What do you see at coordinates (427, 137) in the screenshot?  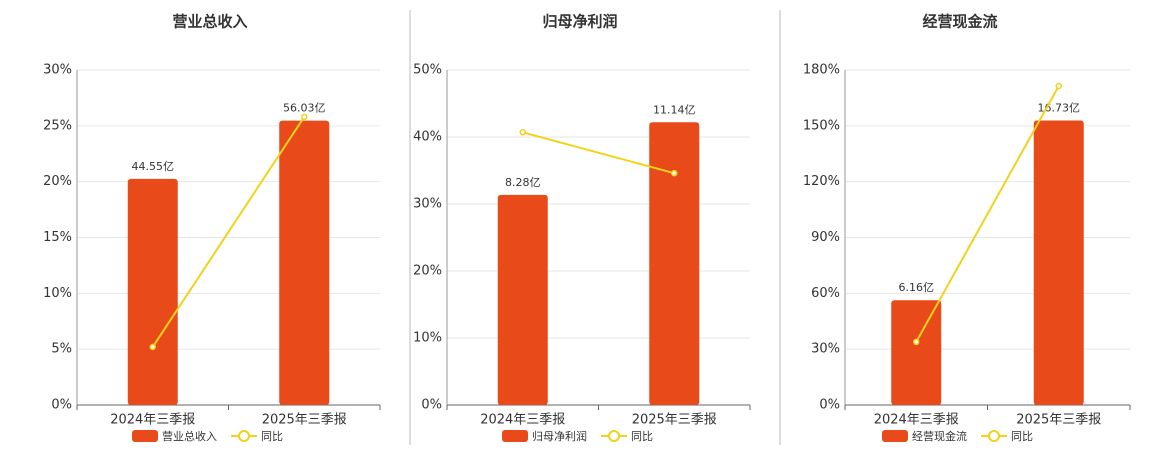 I see `y-tick-label: 40%` at bounding box center [427, 137].